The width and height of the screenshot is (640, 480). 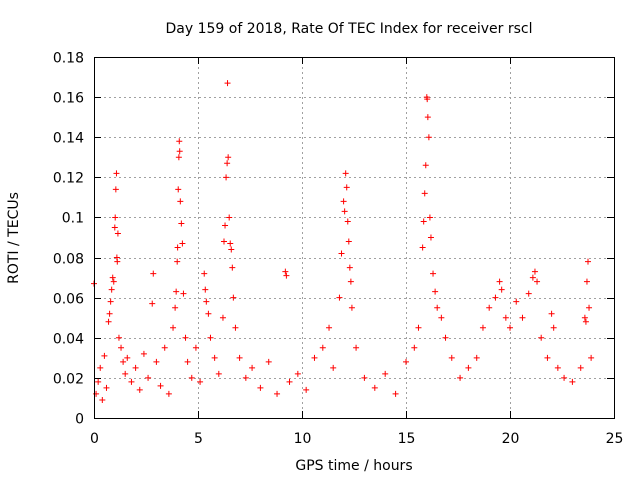 I want to click on y-tick-label: 0.1, so click(x=73, y=219).